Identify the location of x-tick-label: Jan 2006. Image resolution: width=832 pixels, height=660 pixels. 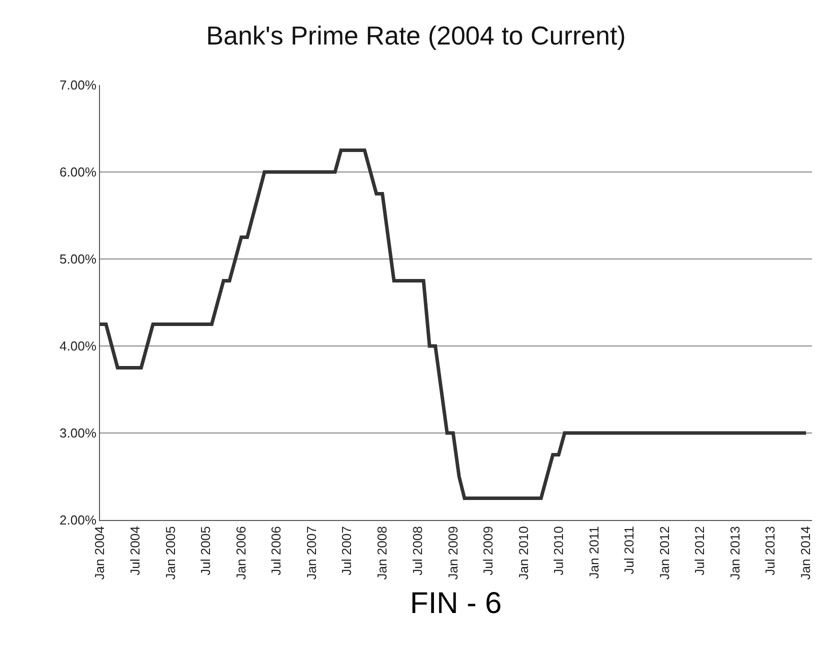
(241, 553).